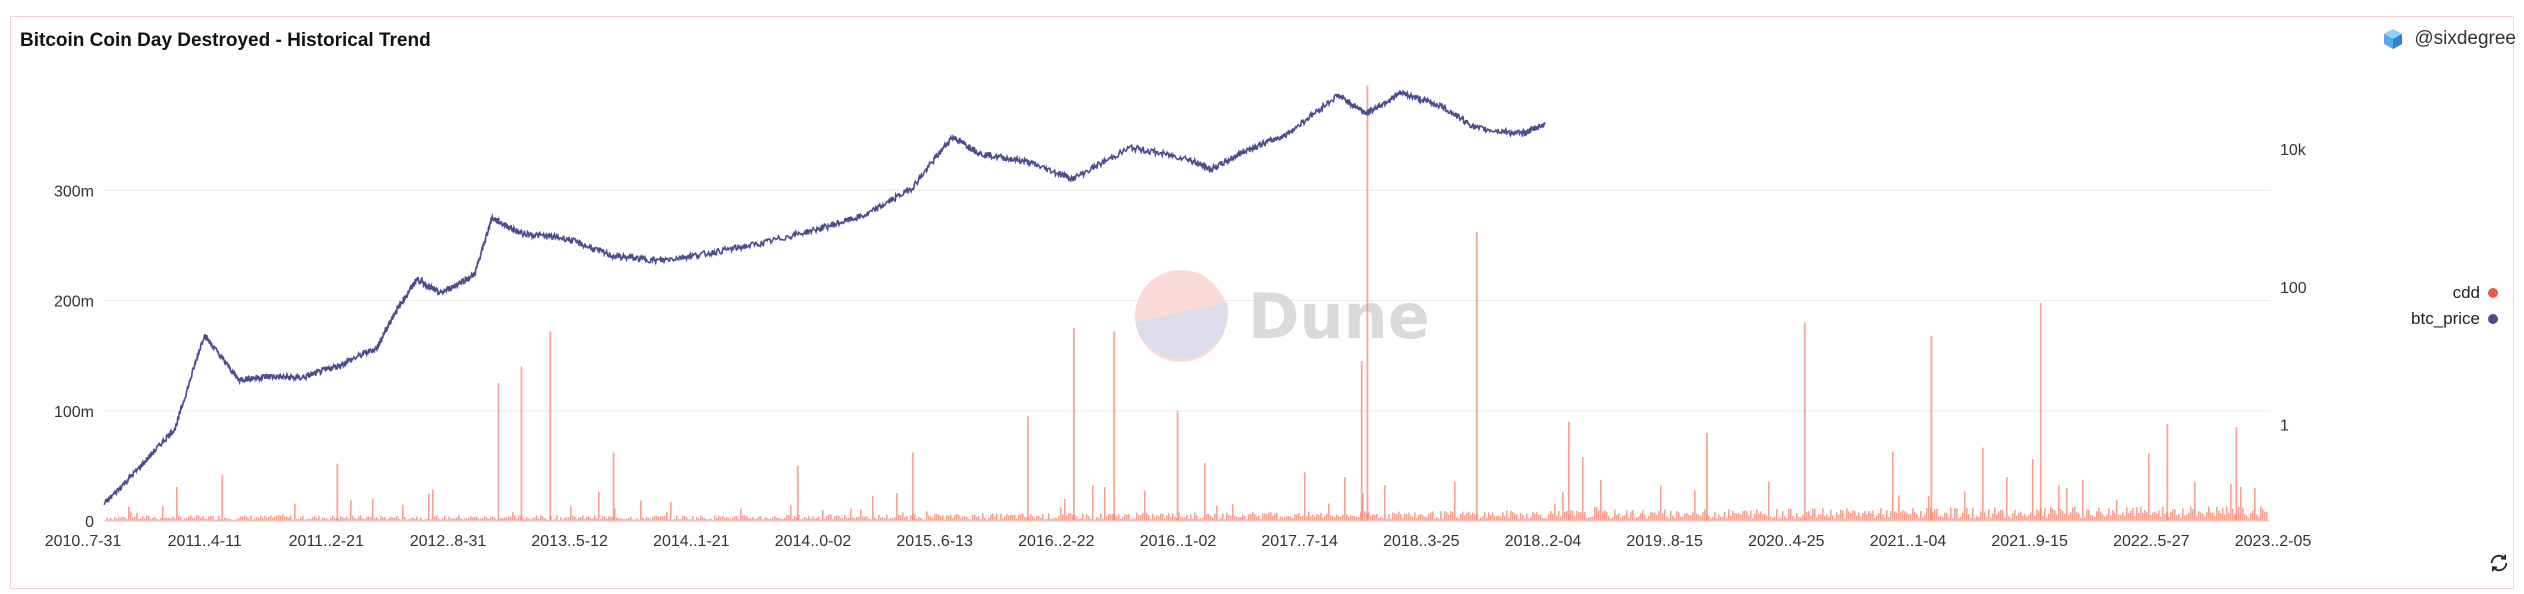 The image size is (2524, 594). Describe the element at coordinates (2454, 293) in the screenshot. I see `legend-item-cdd: cdd` at that location.